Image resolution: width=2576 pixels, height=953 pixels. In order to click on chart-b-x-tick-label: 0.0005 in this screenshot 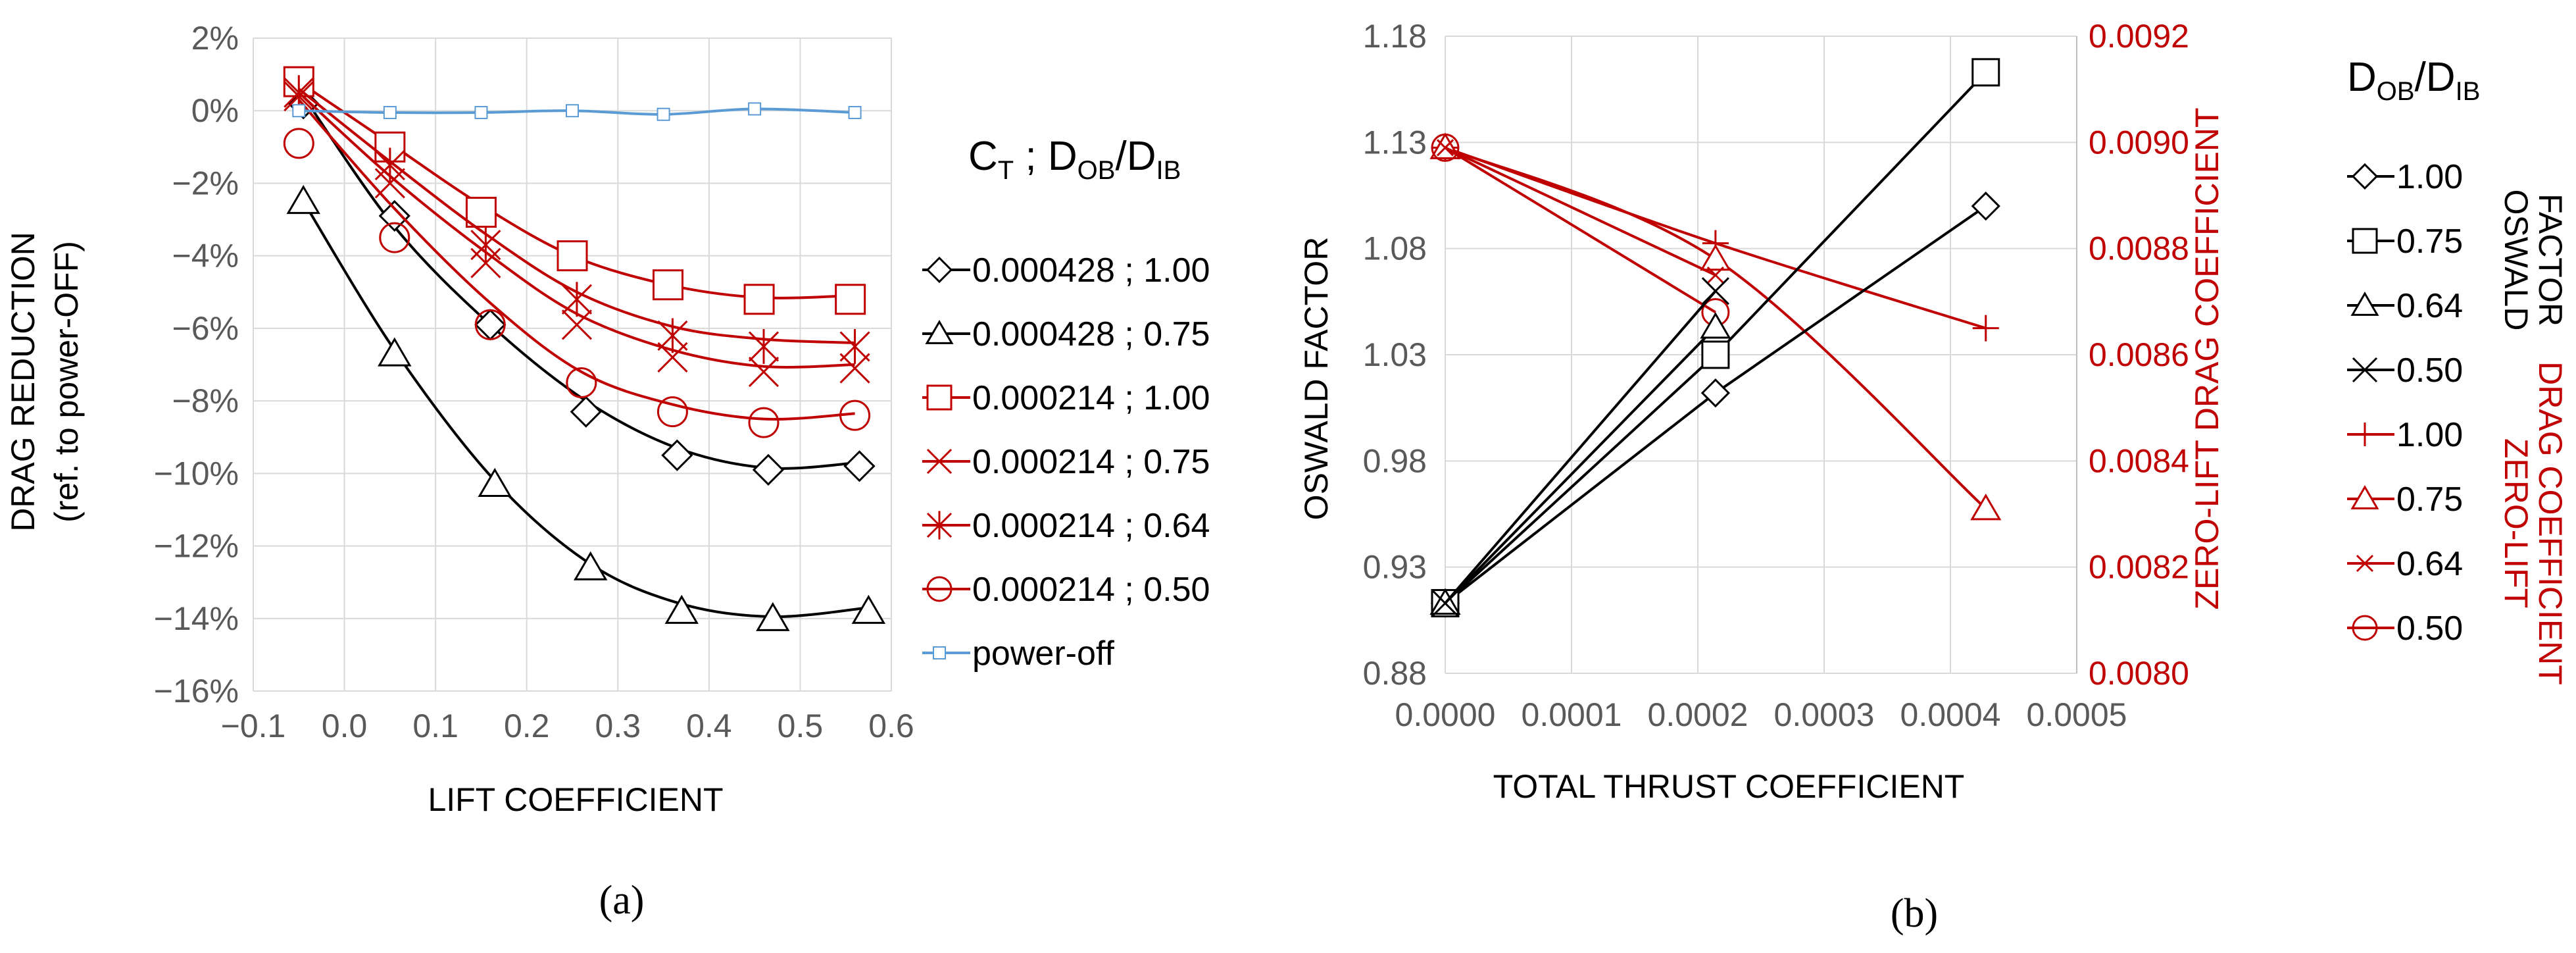, I will do `click(2077, 714)`.